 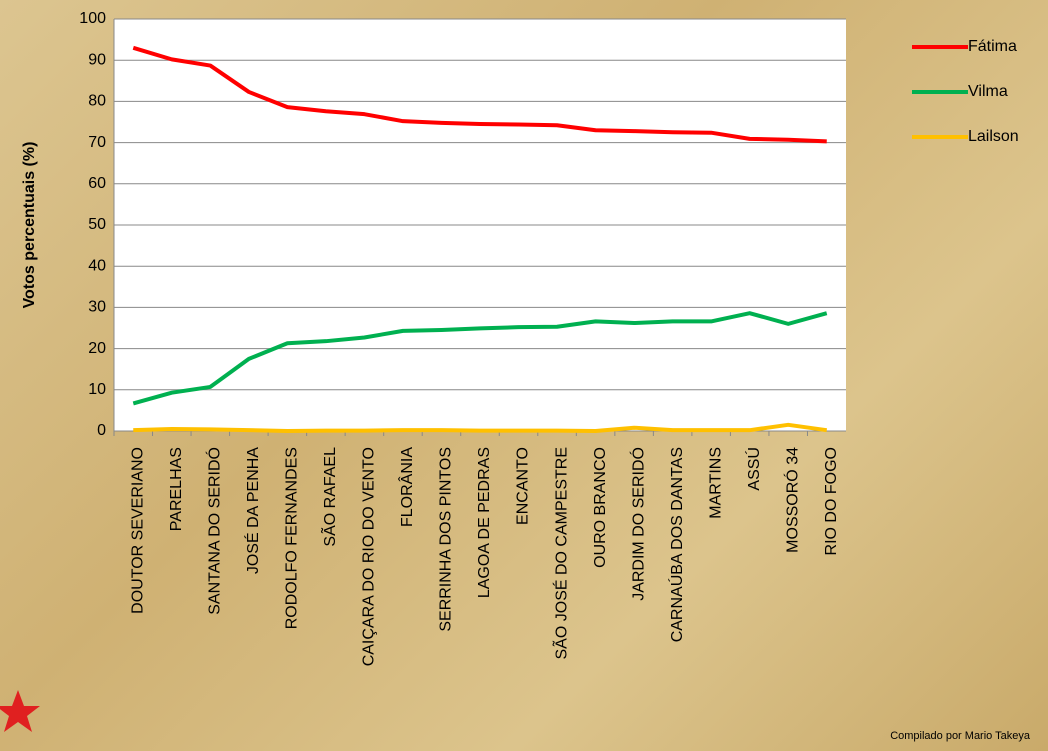 What do you see at coordinates (993, 136) in the screenshot?
I see `legend-label: Lailson` at bounding box center [993, 136].